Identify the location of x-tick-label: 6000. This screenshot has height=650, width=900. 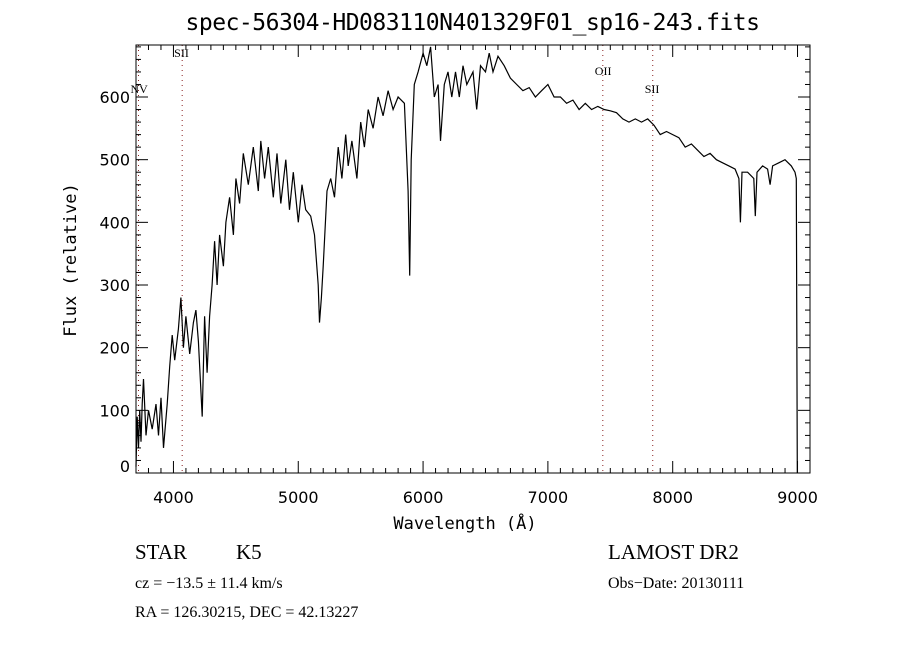
(423, 497).